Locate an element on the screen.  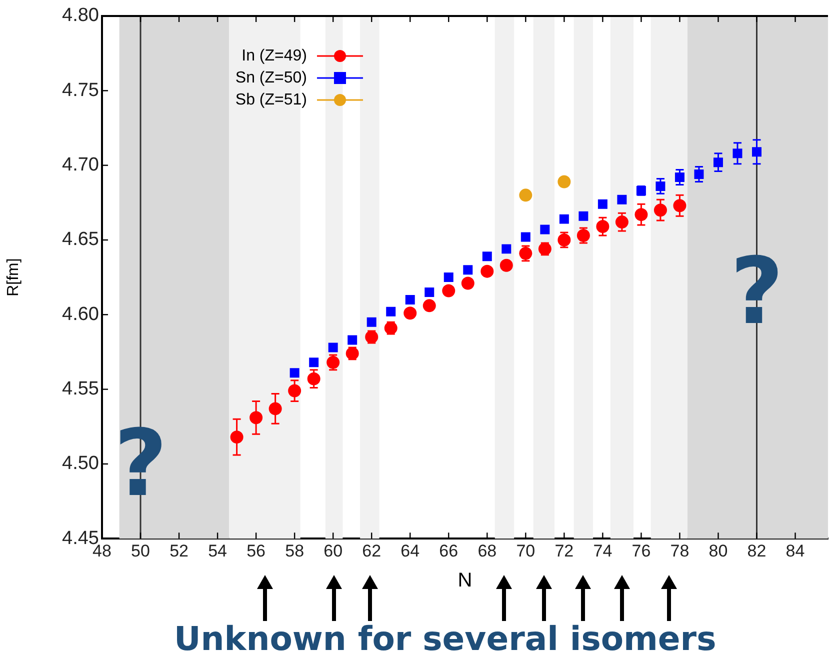
x-tick-label: 84 is located at coordinates (795, 550).